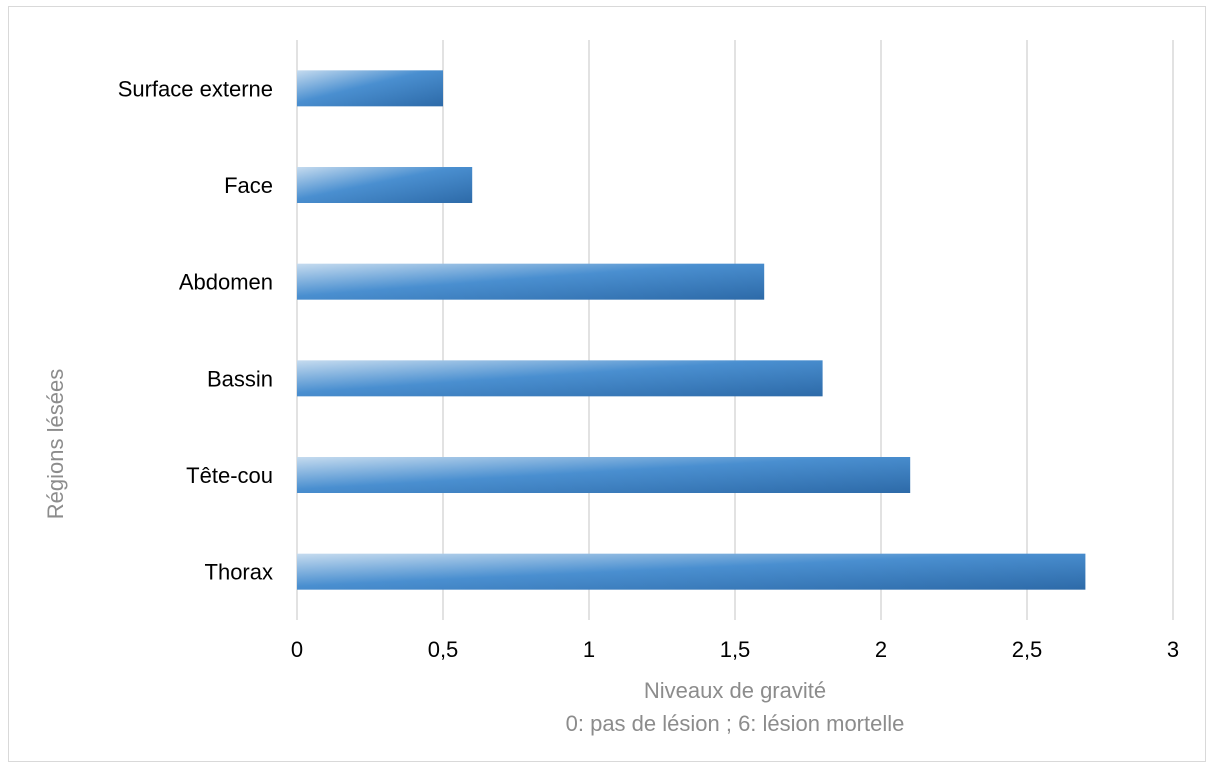  Describe the element at coordinates (370, 88) in the screenshot. I see `bar-surface-externe` at that location.